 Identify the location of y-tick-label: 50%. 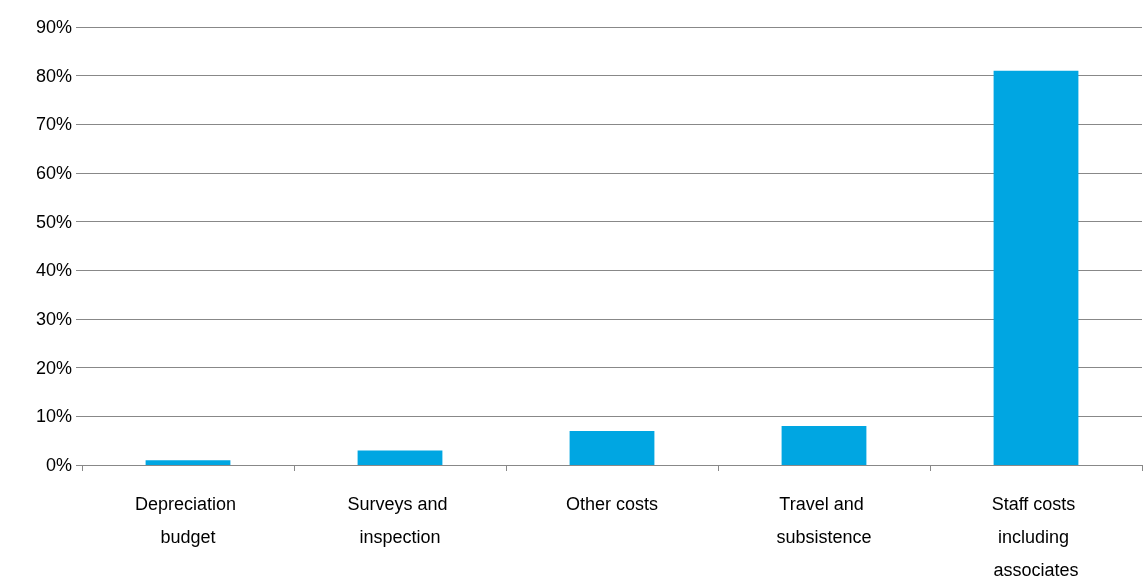
(53, 221).